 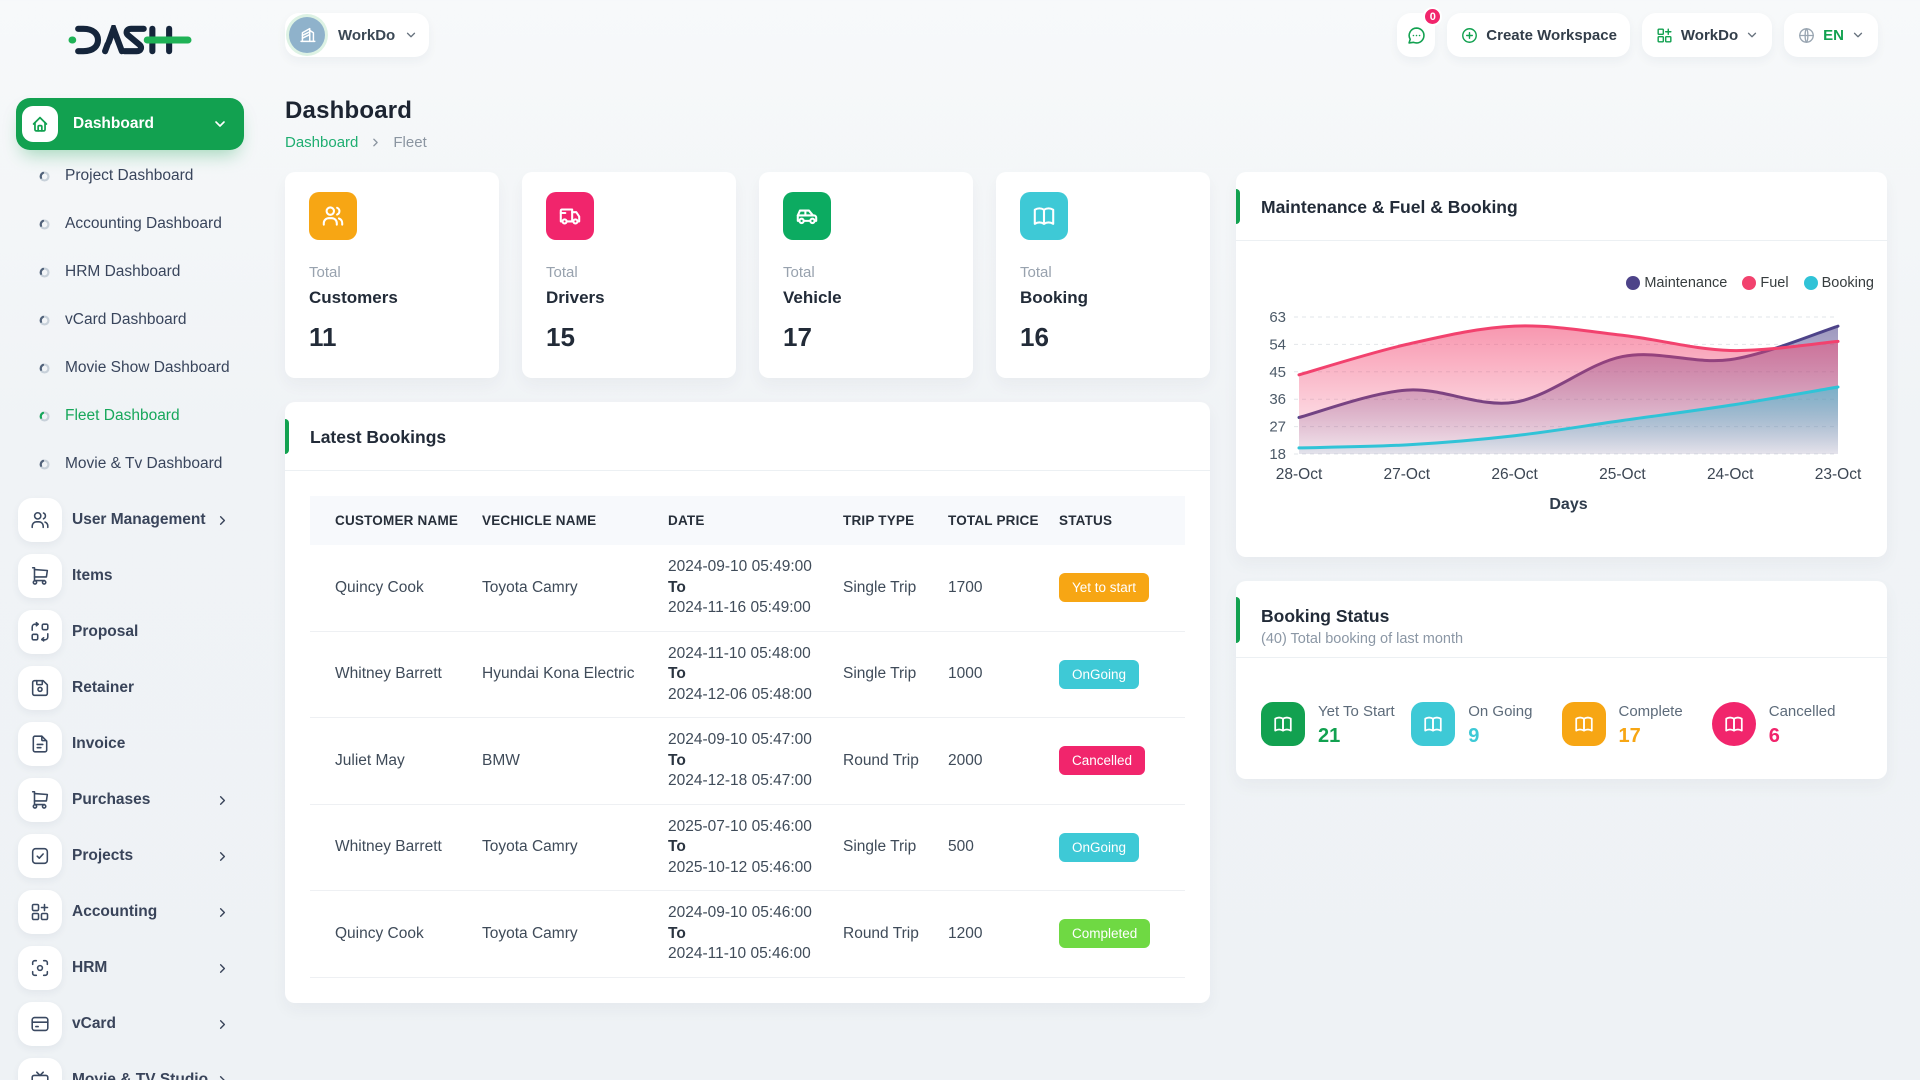 What do you see at coordinates (978, 761) in the screenshot?
I see `cell-total-price: 2000` at bounding box center [978, 761].